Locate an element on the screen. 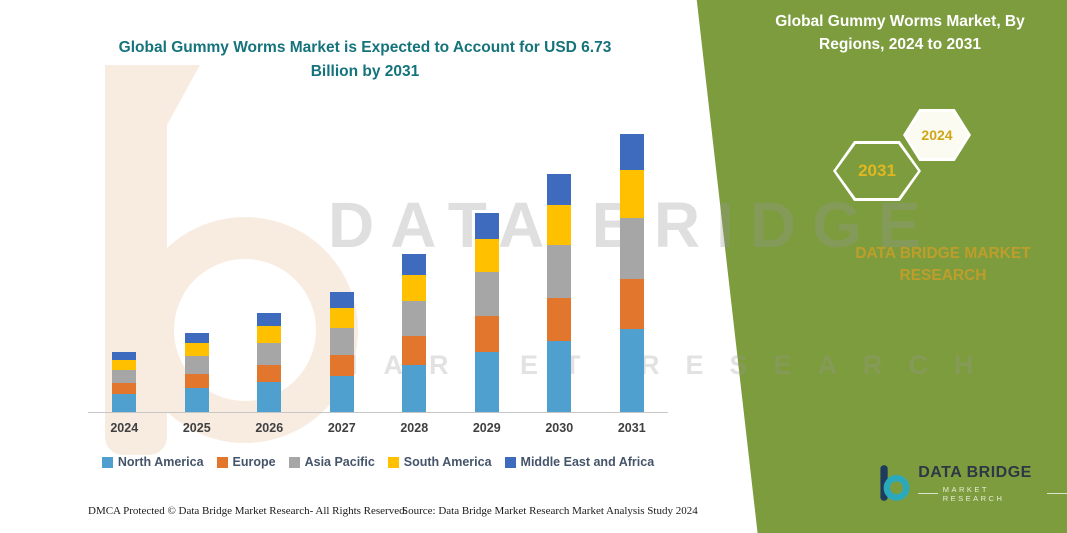 The width and height of the screenshot is (1067, 533). bar-column-2030 is located at coordinates (559, 293).